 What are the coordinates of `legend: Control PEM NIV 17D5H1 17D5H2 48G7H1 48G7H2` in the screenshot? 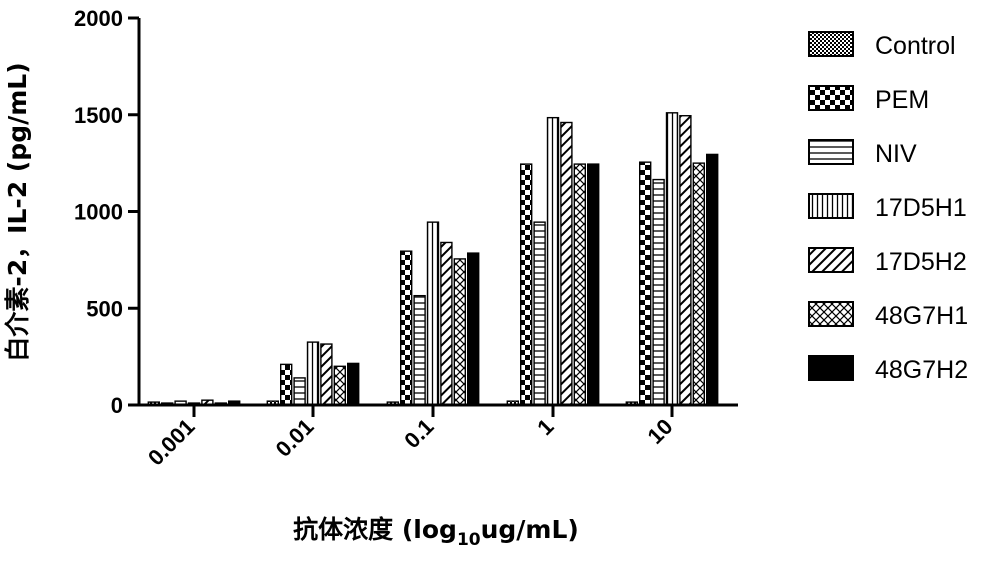 It's located at (888, 207).